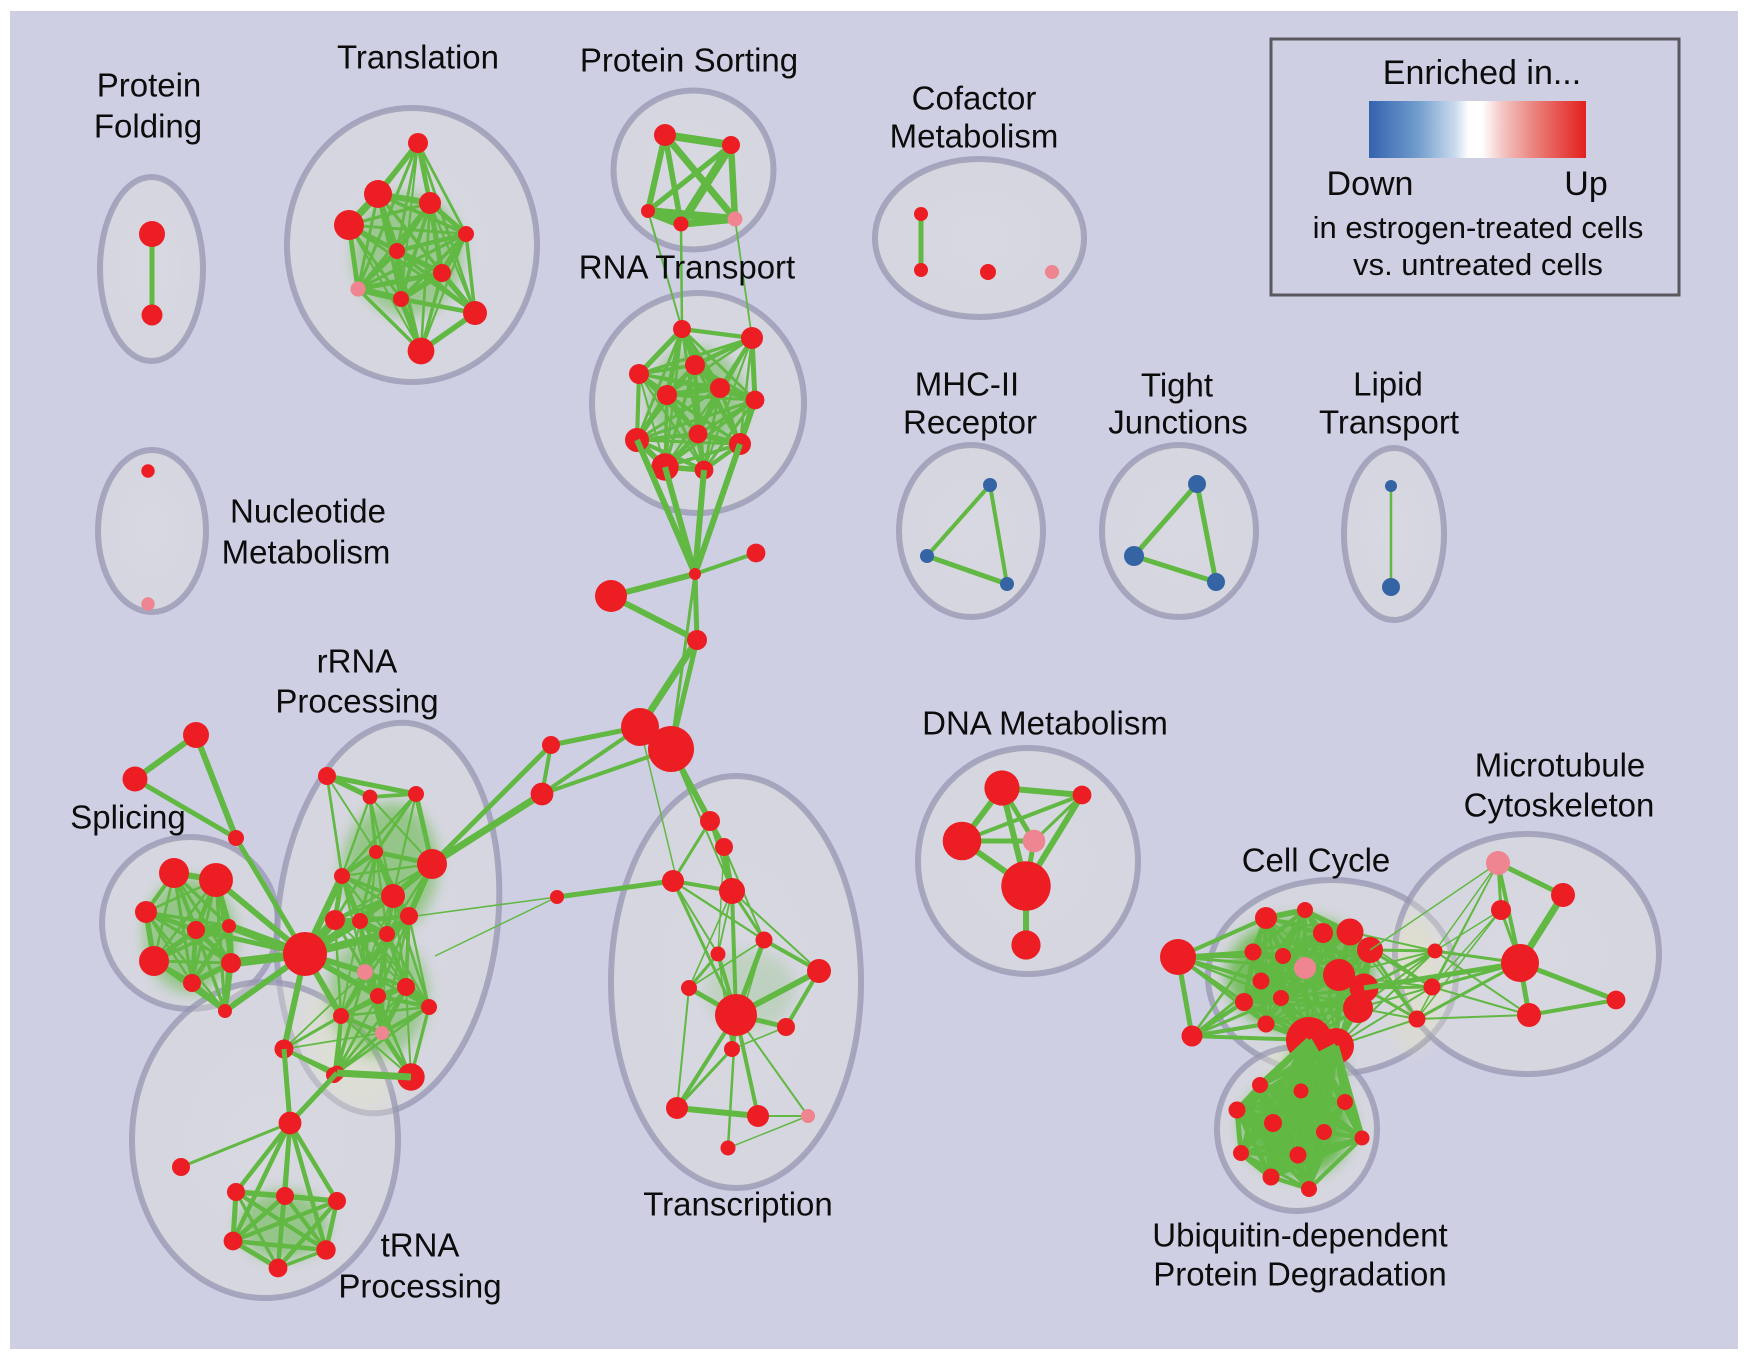 This screenshot has width=1750, height=1365. What do you see at coordinates (687, 267) in the screenshot?
I see `svg-text: RNA Transport` at bounding box center [687, 267].